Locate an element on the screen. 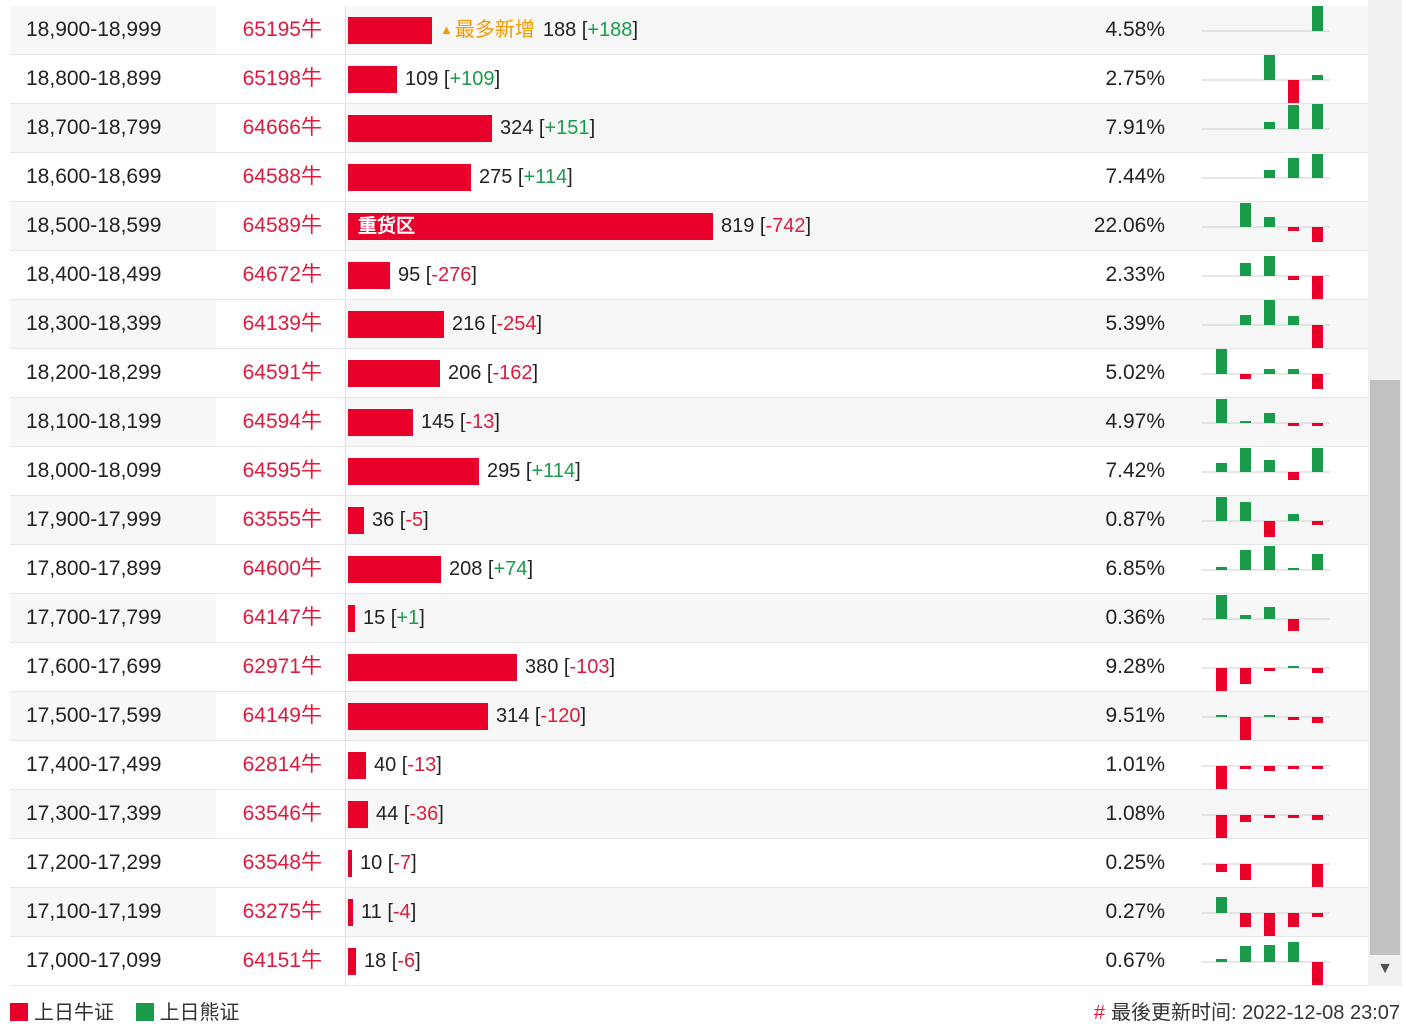  count-value: 18 is located at coordinates (375, 961).